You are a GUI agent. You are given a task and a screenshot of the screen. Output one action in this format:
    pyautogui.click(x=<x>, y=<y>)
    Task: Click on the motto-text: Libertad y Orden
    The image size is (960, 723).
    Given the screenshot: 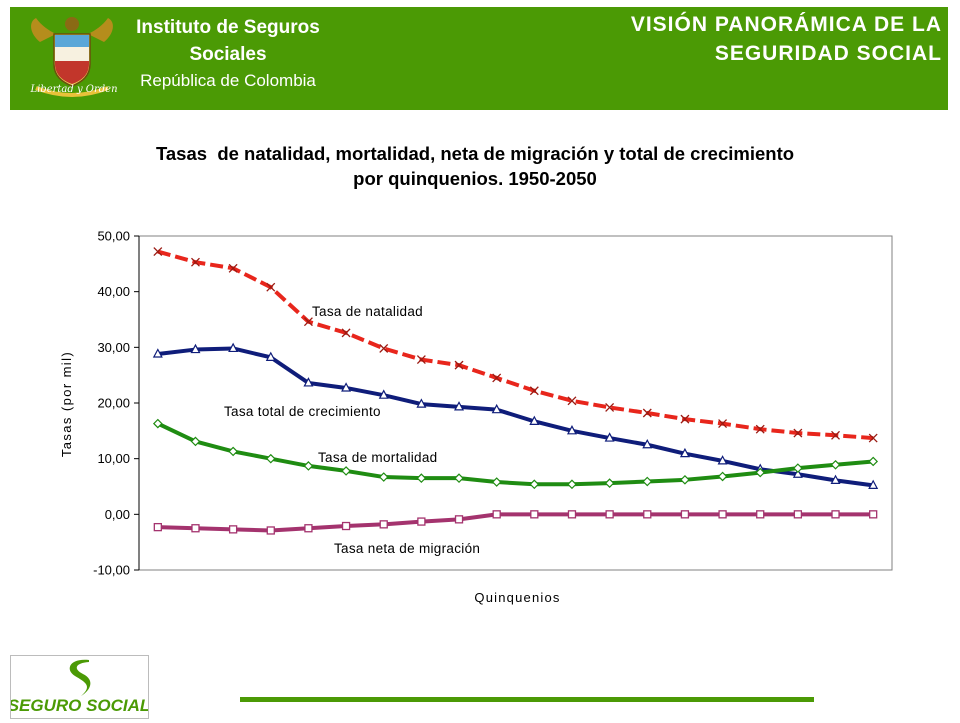 What is the action you would take?
    pyautogui.click(x=74, y=89)
    